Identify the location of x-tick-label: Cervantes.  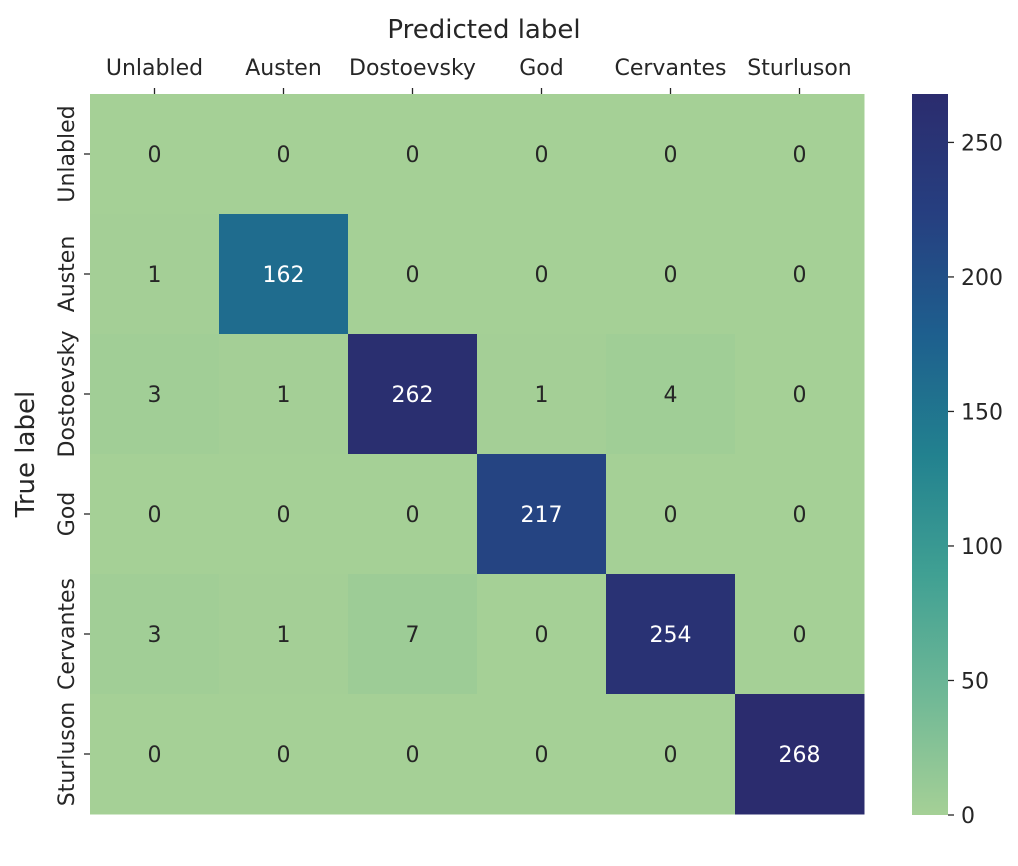
(670, 68).